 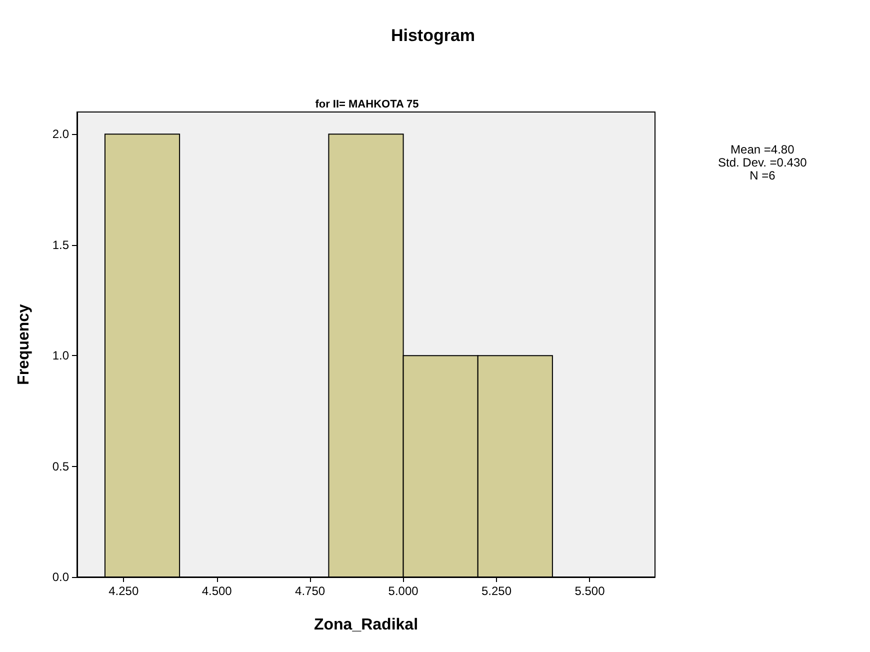 What do you see at coordinates (497, 591) in the screenshot?
I see `x-tick-label: 5.250` at bounding box center [497, 591].